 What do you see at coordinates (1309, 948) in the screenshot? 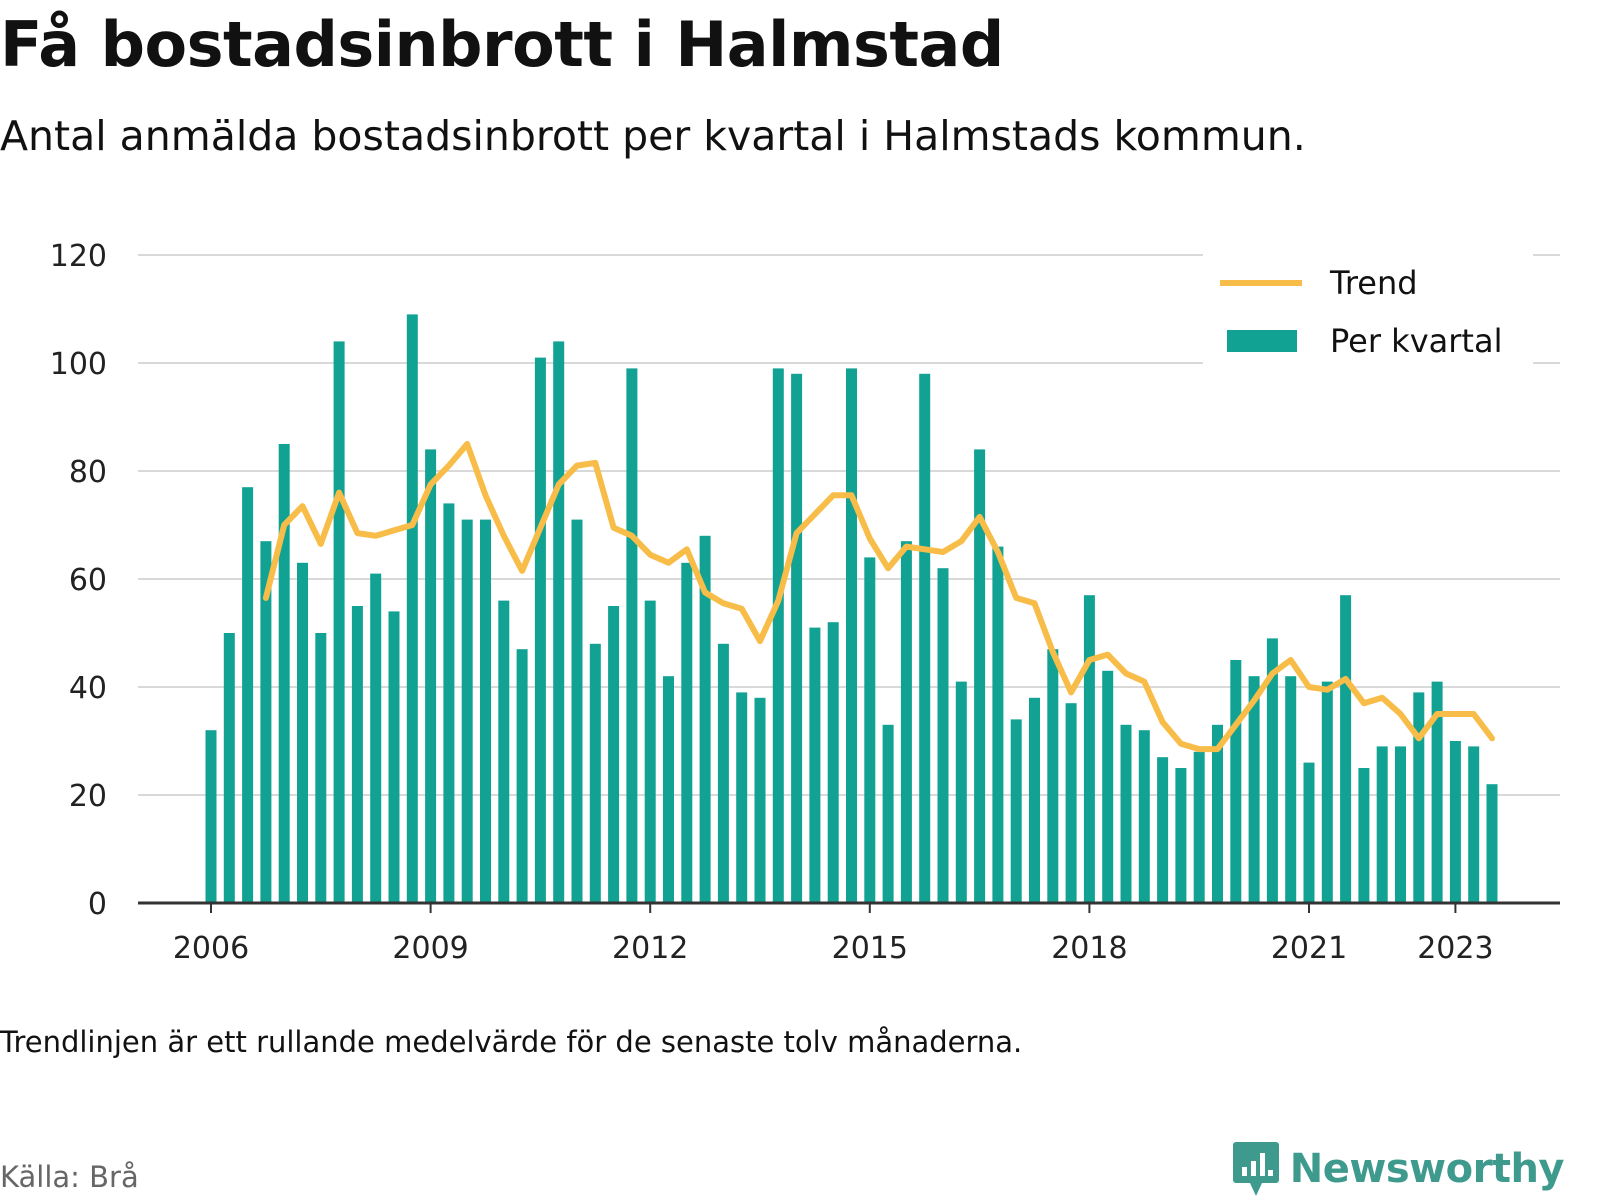
I see `x-tick-label: 2021` at bounding box center [1309, 948].